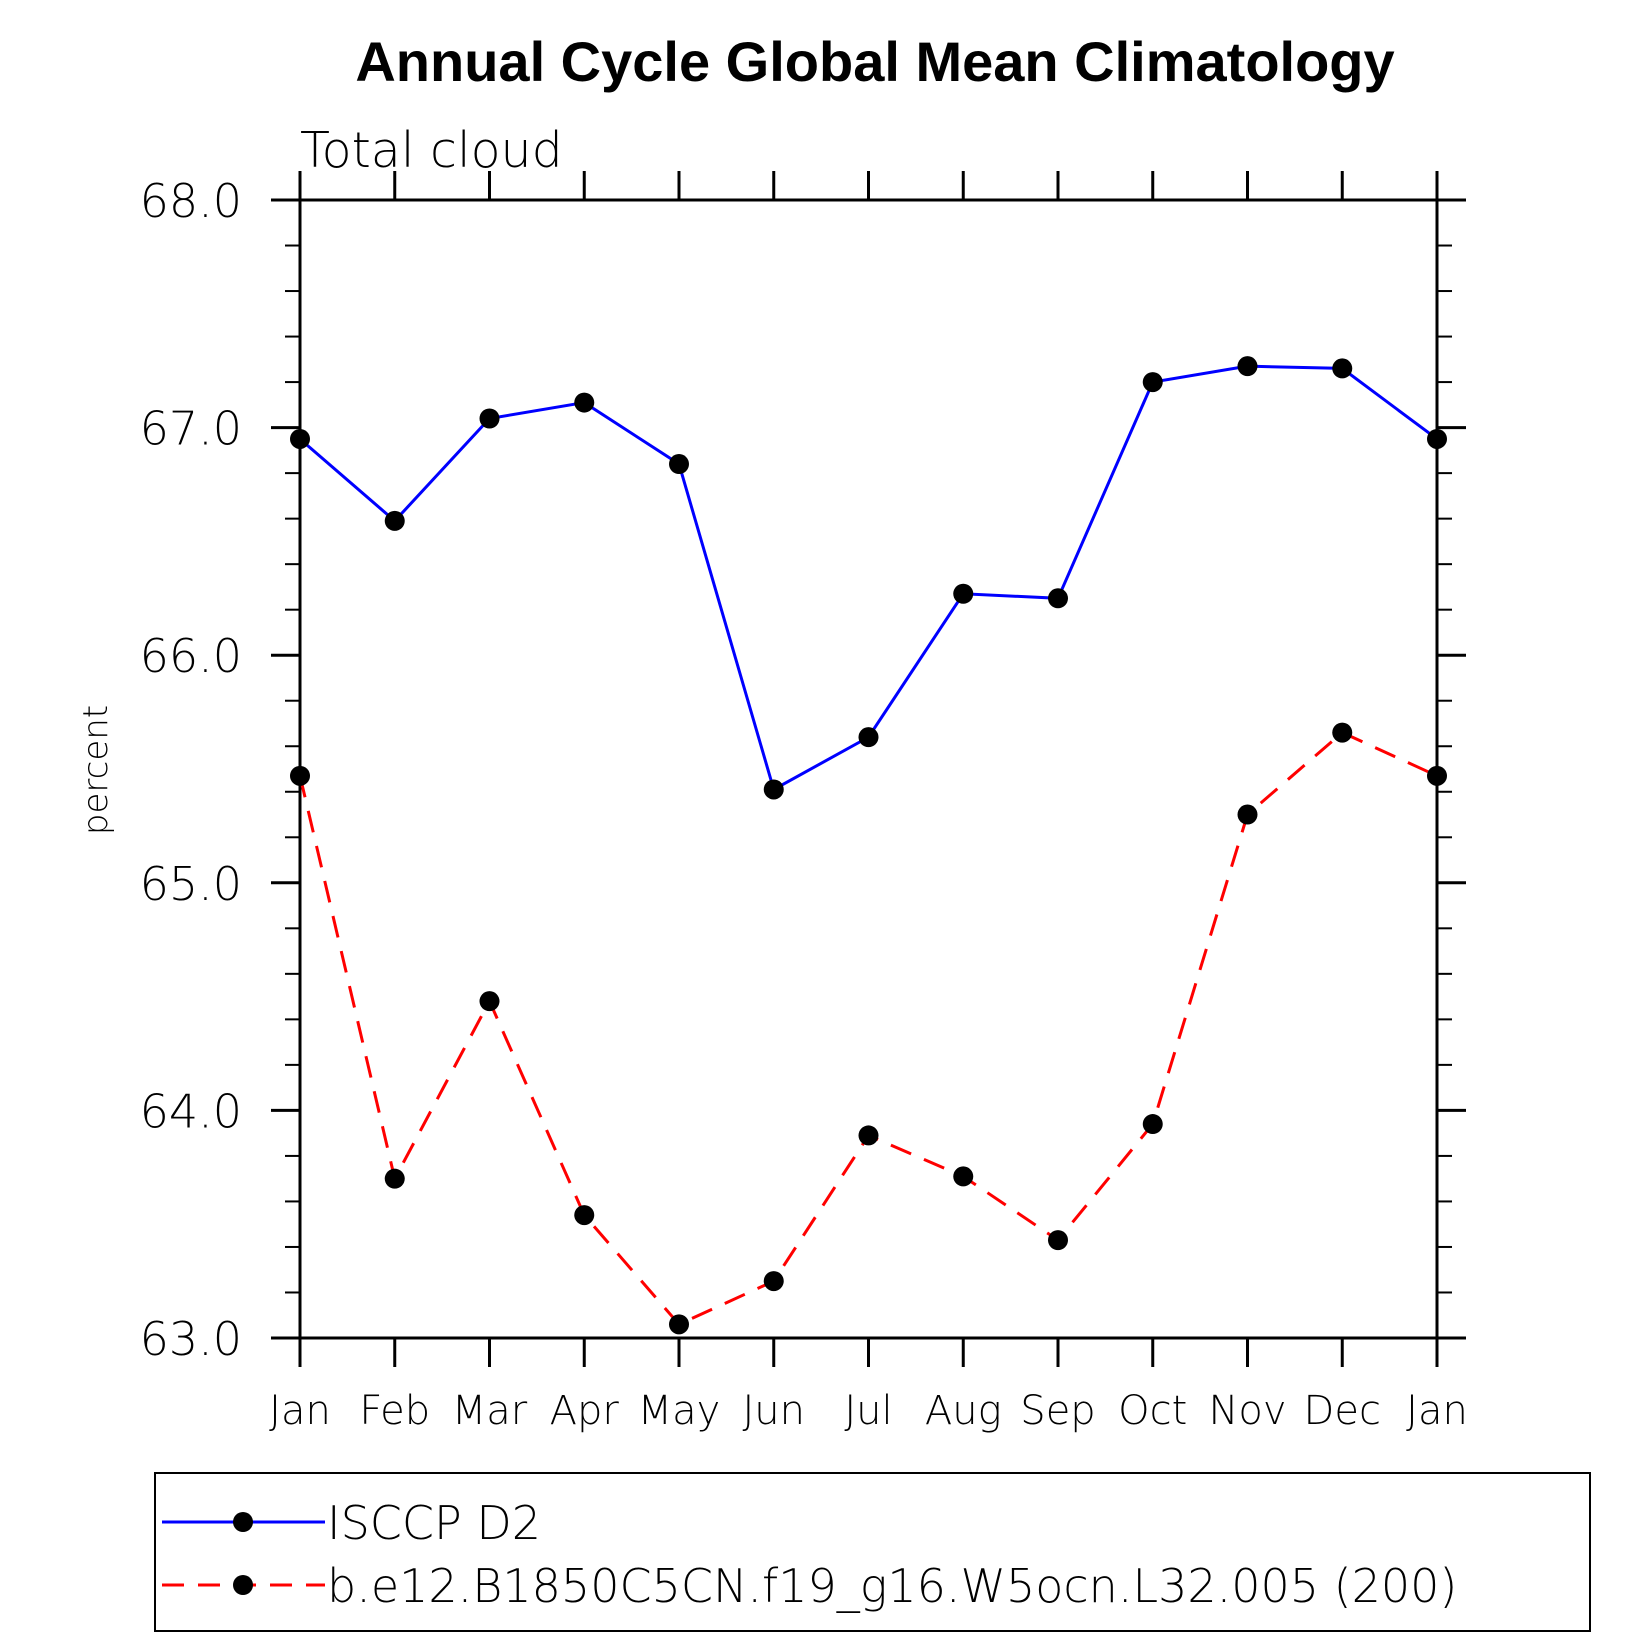 This screenshot has width=1652, height=1652. Describe the element at coordinates (191, 201) in the screenshot. I see `y-tick-label: 68.0` at that location.